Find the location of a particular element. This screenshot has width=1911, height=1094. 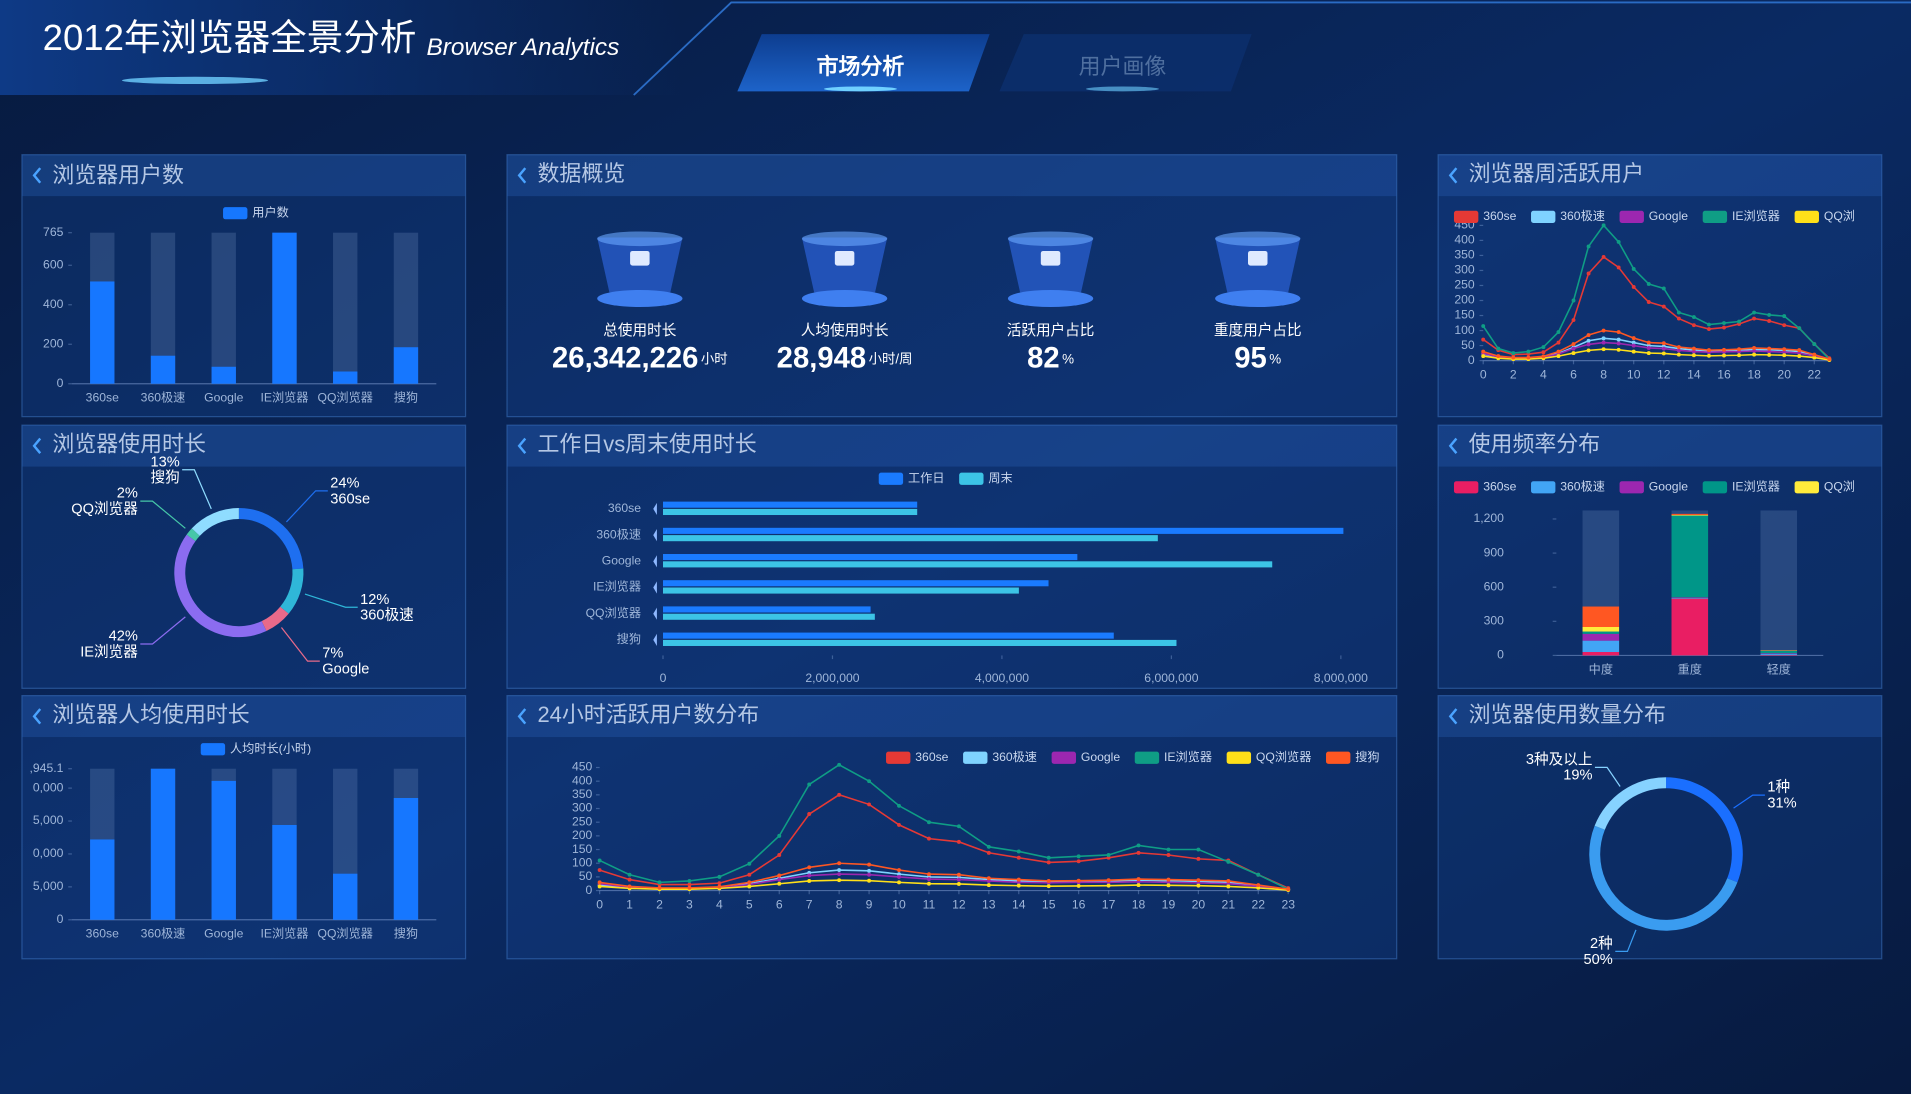

y-tick-label: 150 is located at coordinates (582, 849).